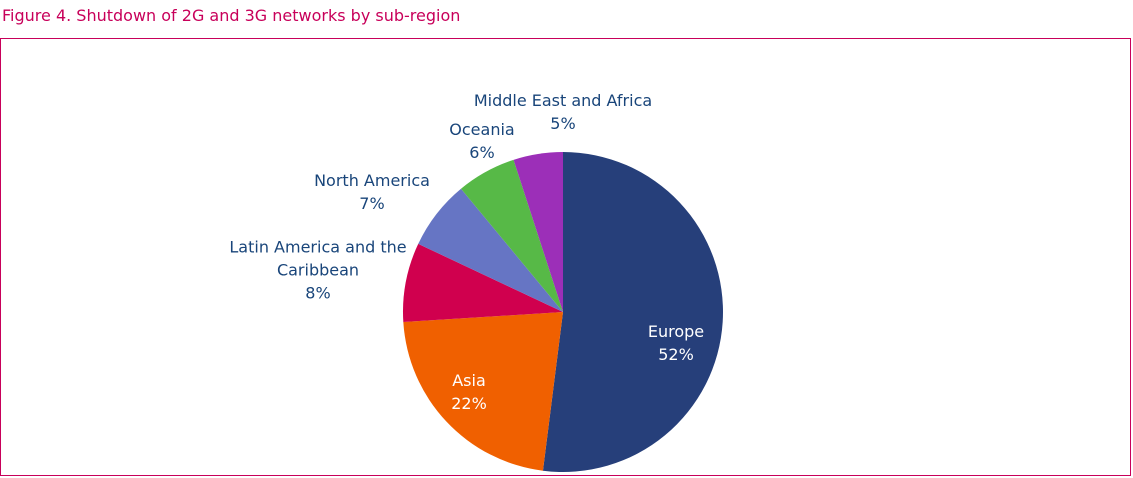 This screenshot has height=478, width=1133. What do you see at coordinates (676, 331) in the screenshot?
I see `category-label: Europe` at bounding box center [676, 331].